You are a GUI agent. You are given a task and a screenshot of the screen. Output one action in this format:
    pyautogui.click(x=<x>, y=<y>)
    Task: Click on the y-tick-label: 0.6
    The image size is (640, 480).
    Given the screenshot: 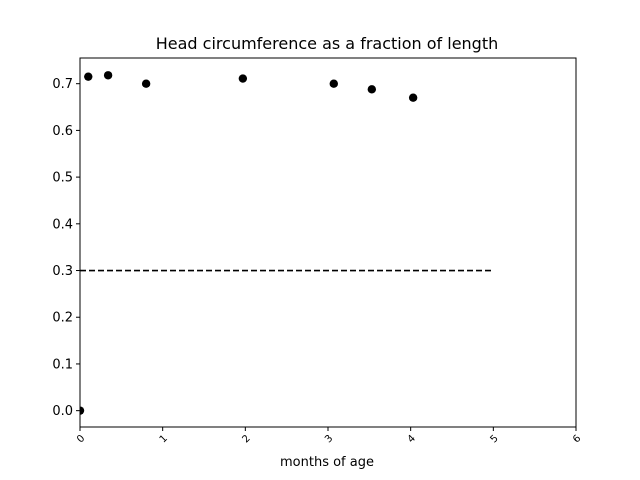 What is the action you would take?
    pyautogui.click(x=62, y=131)
    